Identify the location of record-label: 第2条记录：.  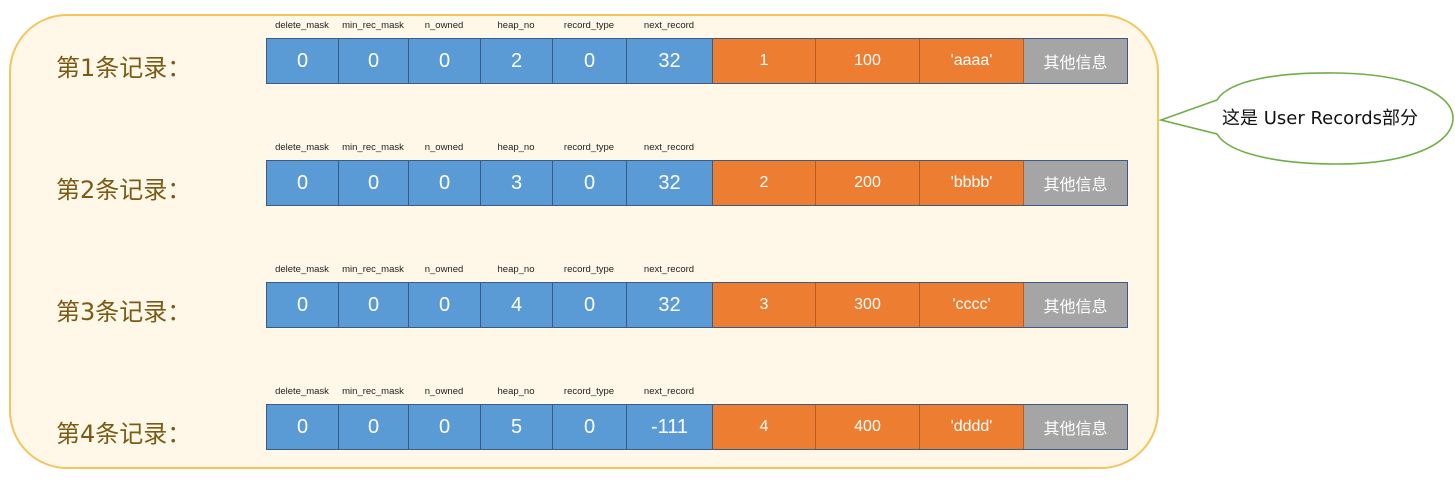
(124, 190).